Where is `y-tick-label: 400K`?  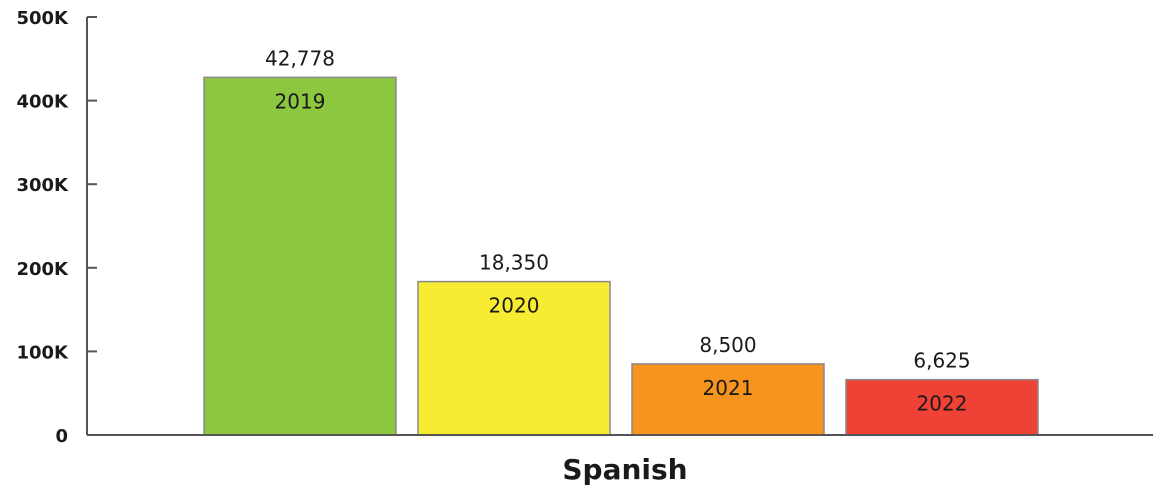 y-tick-label: 400K is located at coordinates (42, 102).